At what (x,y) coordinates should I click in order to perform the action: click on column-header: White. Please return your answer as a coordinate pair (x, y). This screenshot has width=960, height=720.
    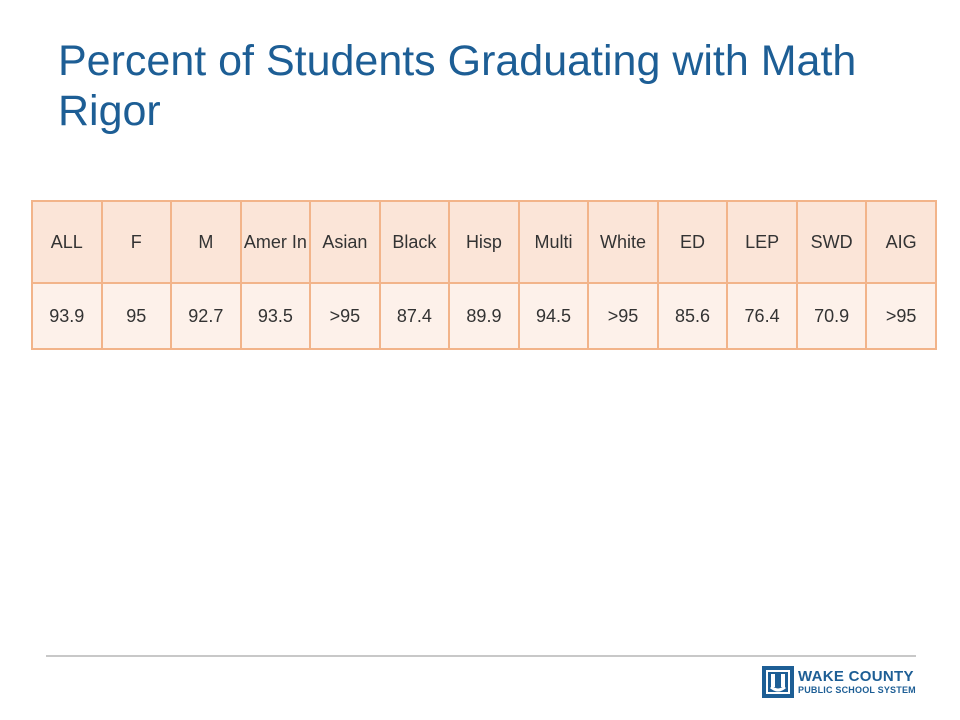
    Looking at the image, I should click on (623, 242).